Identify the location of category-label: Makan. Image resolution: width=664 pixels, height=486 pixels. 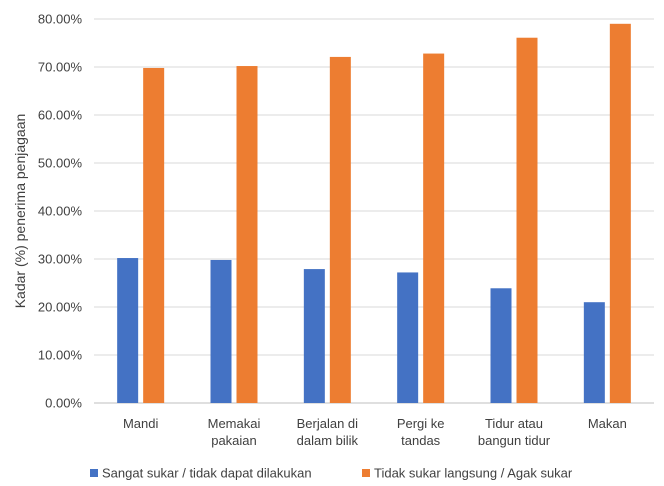
(607, 423).